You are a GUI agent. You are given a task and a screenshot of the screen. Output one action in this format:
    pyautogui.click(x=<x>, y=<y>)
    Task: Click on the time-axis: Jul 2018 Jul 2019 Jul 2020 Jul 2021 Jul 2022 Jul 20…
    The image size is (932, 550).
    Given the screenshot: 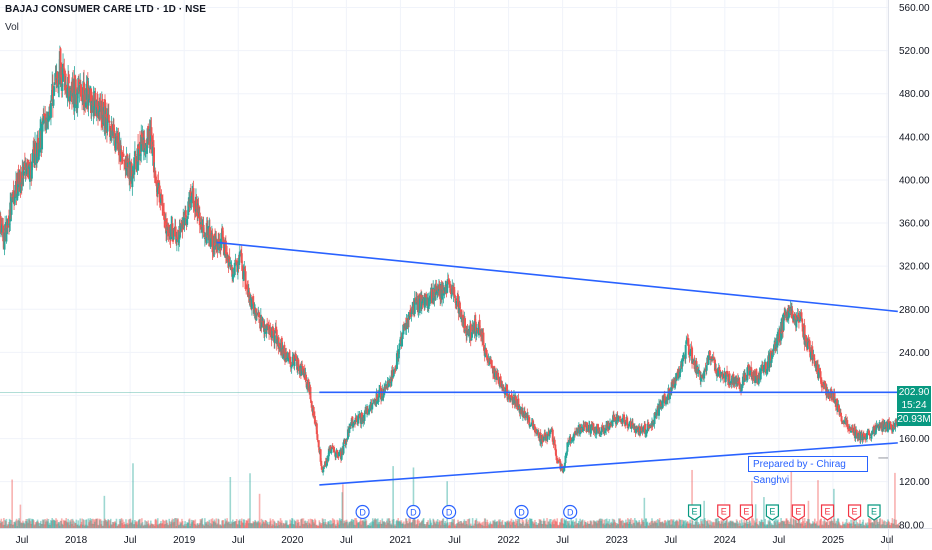 What is the action you would take?
    pyautogui.click(x=455, y=540)
    